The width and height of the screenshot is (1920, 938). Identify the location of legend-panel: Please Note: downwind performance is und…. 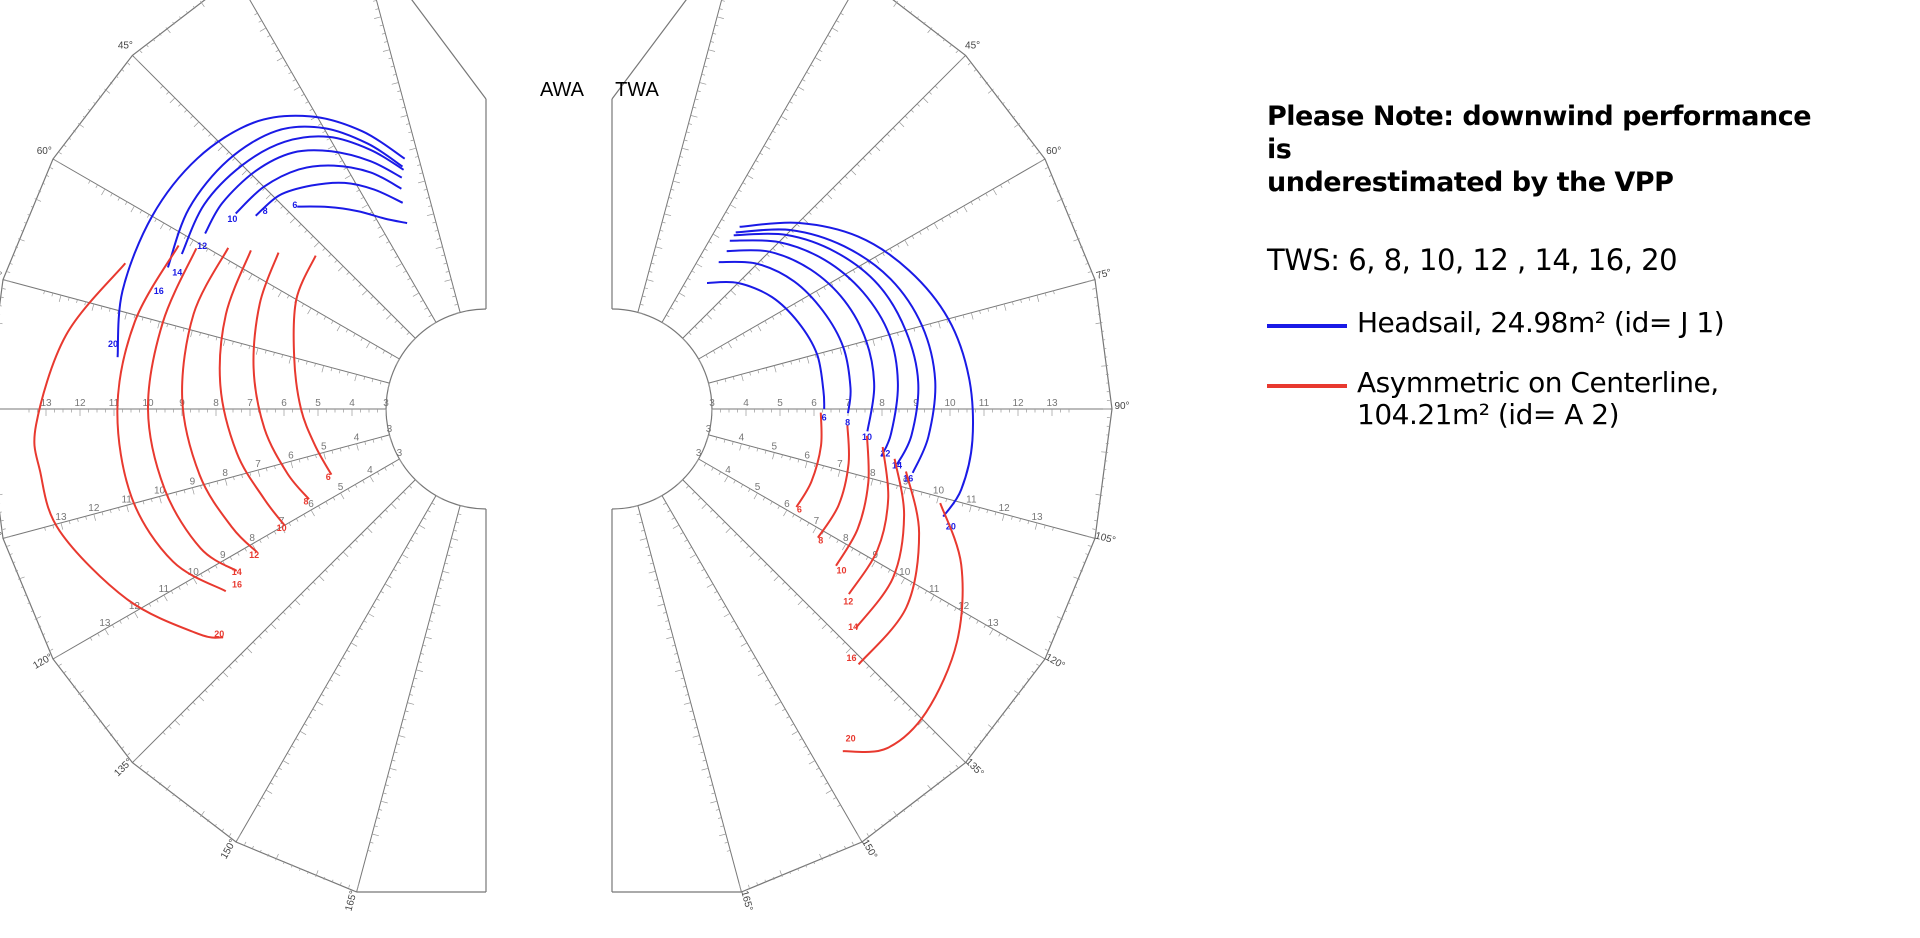
(1547, 265).